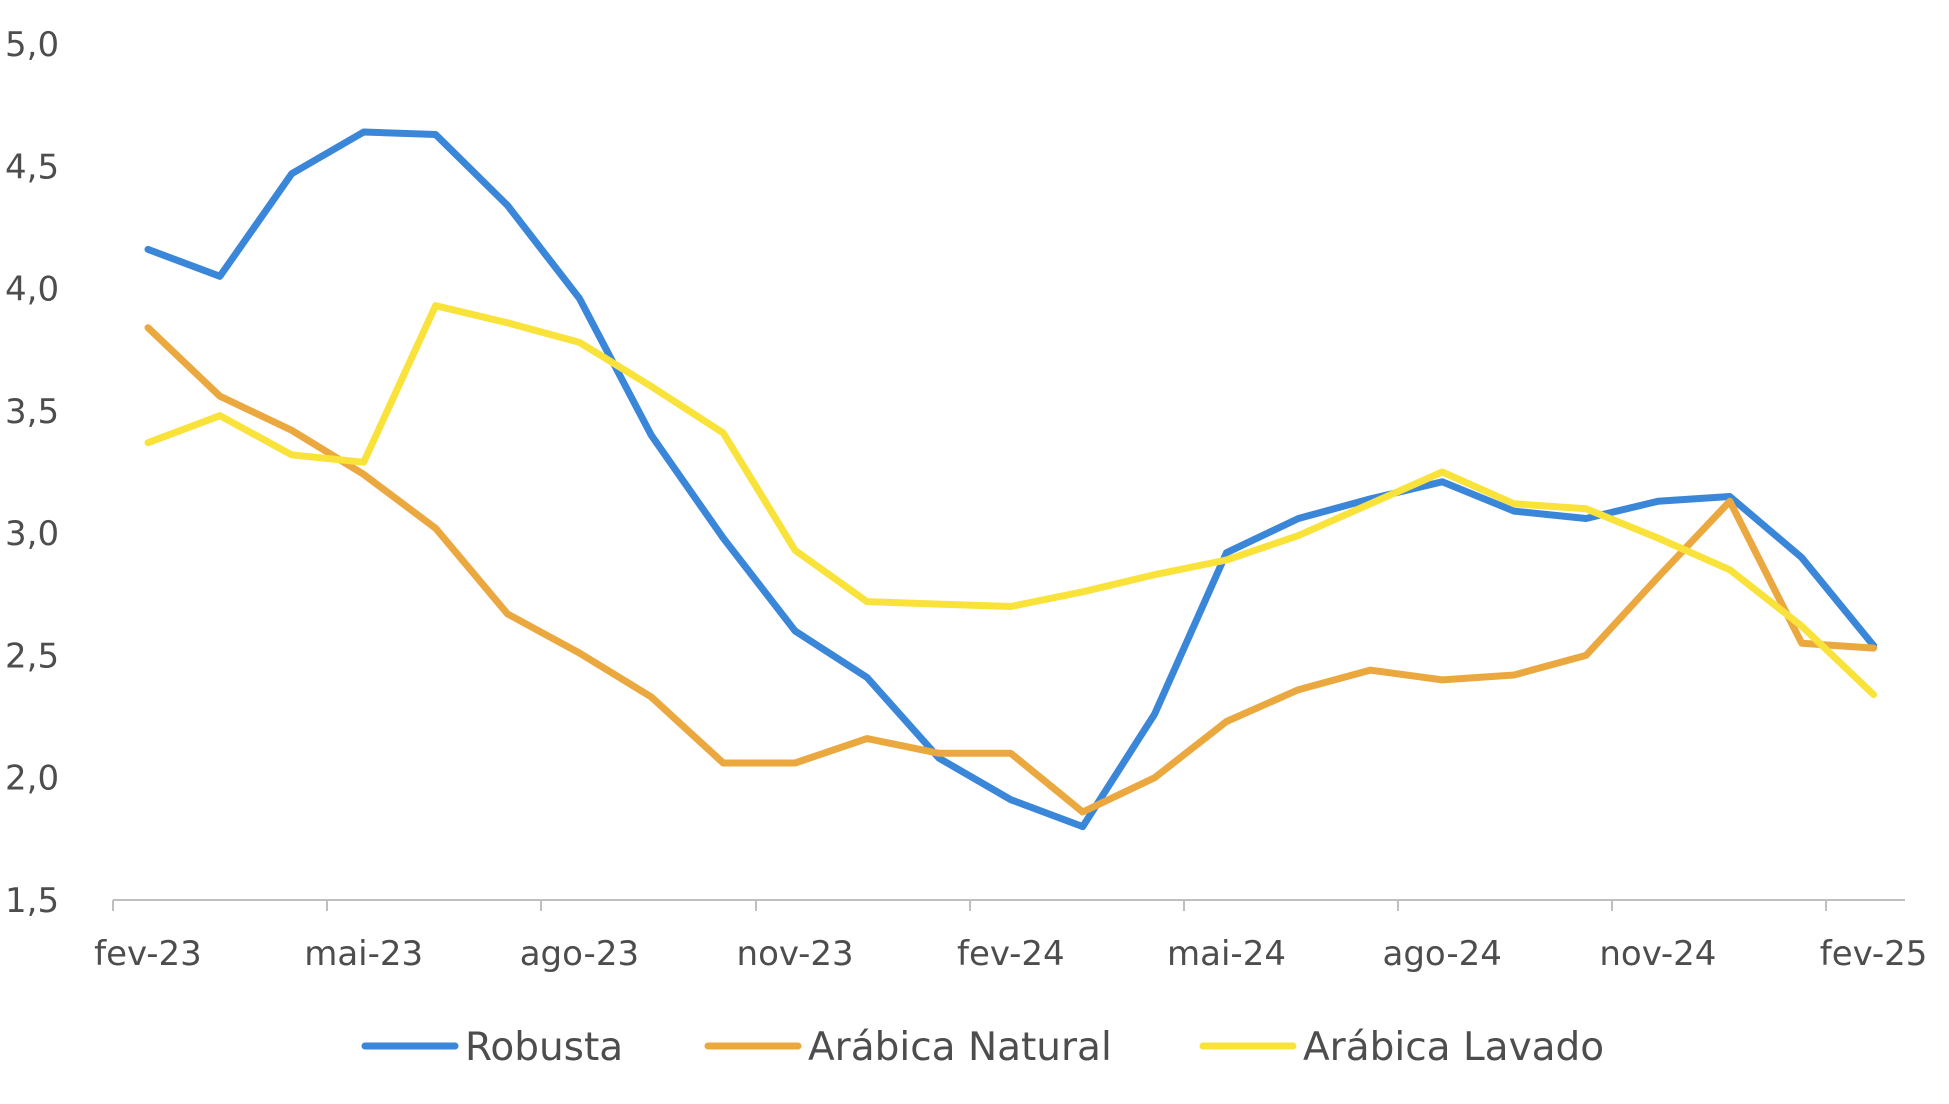 The image size is (1949, 1104). I want to click on y-tick-label: 4,5, so click(32, 167).